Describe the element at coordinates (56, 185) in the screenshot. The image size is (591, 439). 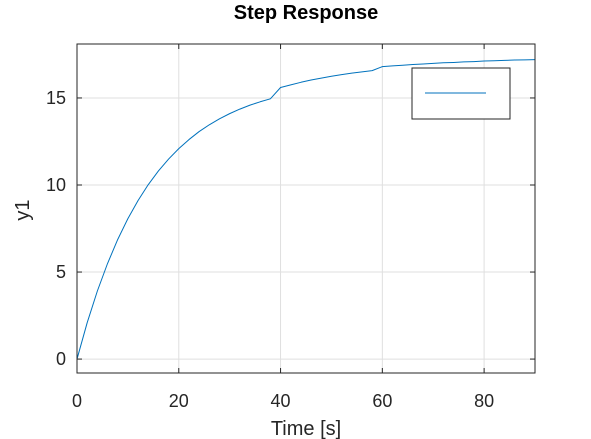
I see `y-tick-label: 10` at that location.